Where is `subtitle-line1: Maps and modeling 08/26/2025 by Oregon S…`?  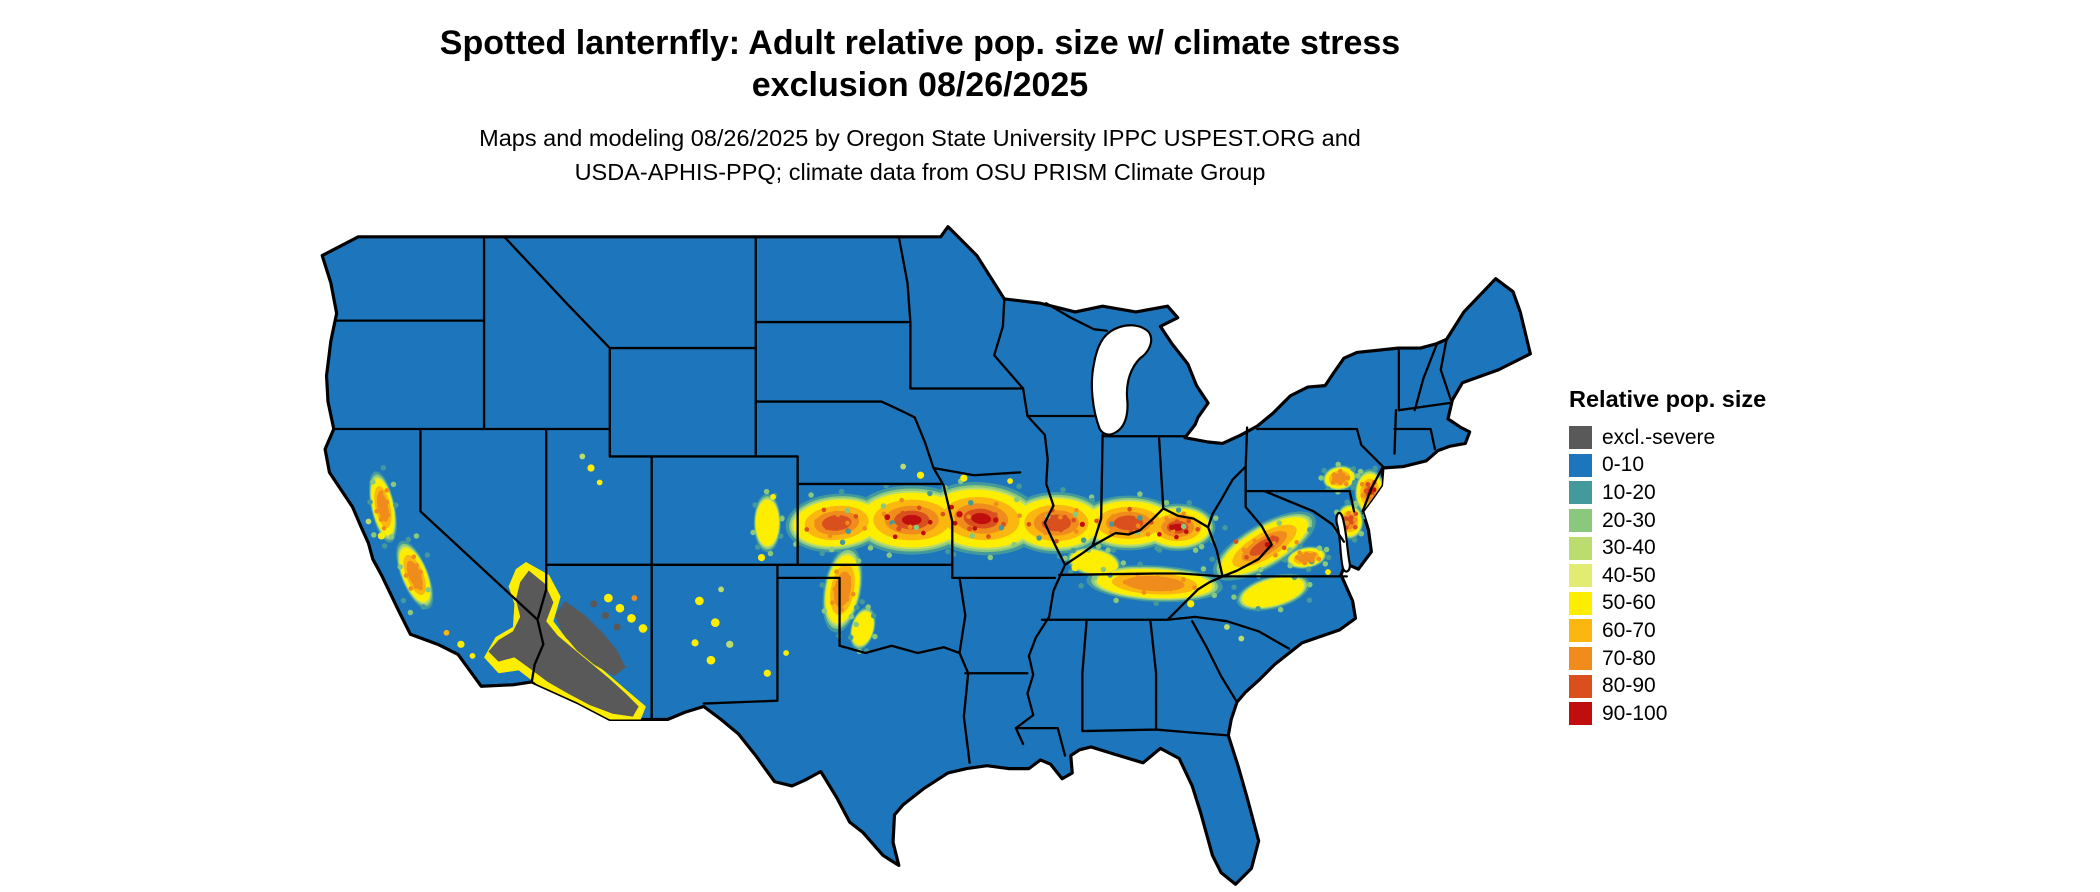 subtitle-line1: Maps and modeling 08/26/2025 by Oregon S… is located at coordinates (920, 138).